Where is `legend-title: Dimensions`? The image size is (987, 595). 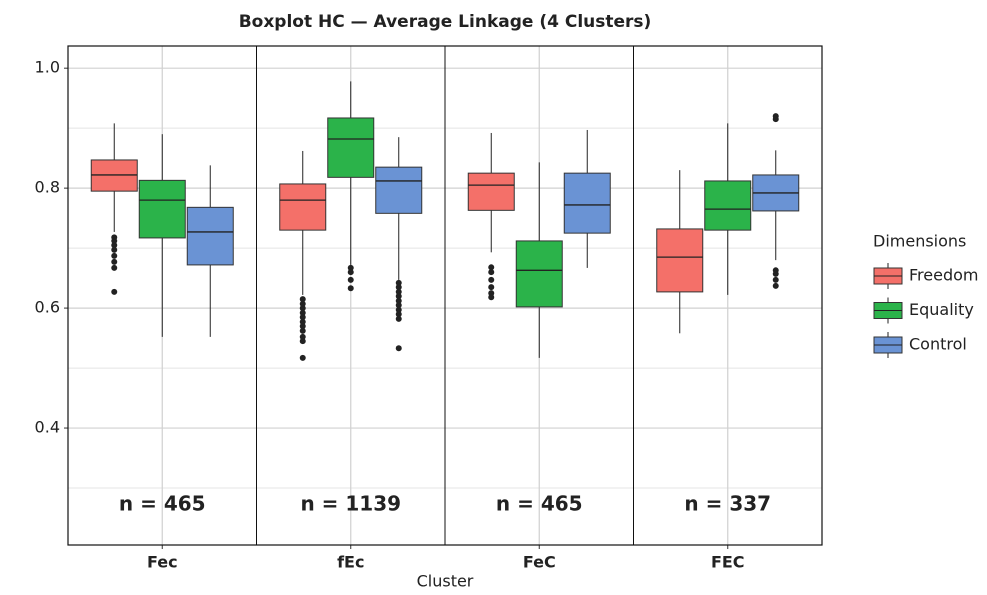
legend-title: Dimensions is located at coordinates (919, 241).